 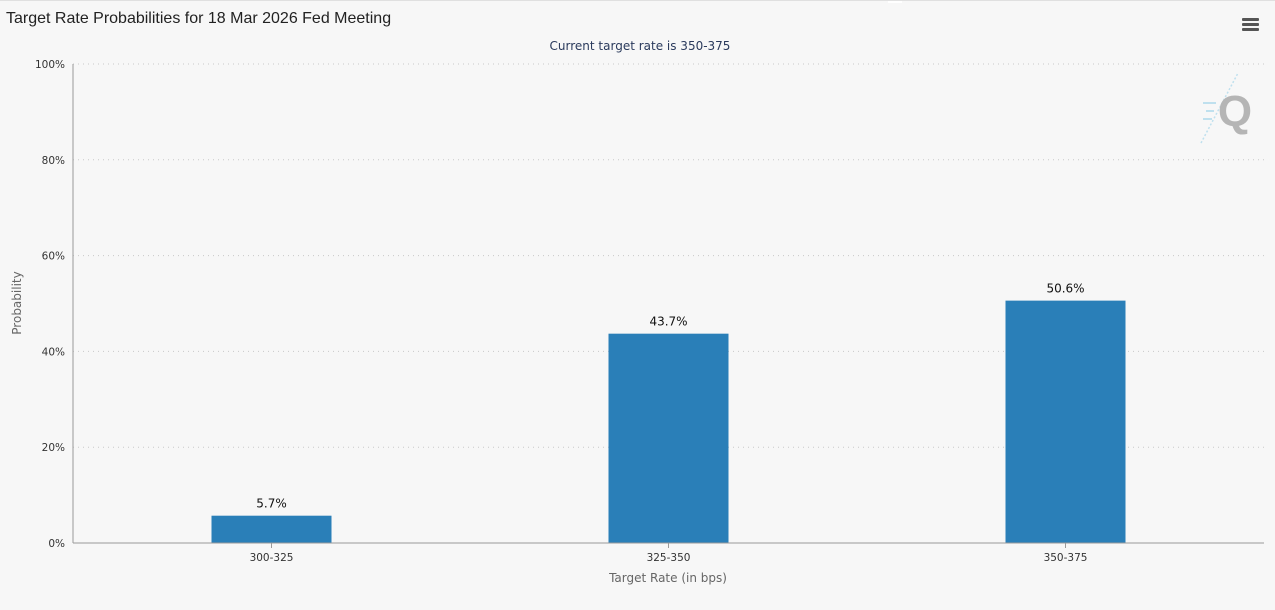 I want to click on x-axis-ticks: 300-325 325-350 350-375, so click(x=669, y=553).